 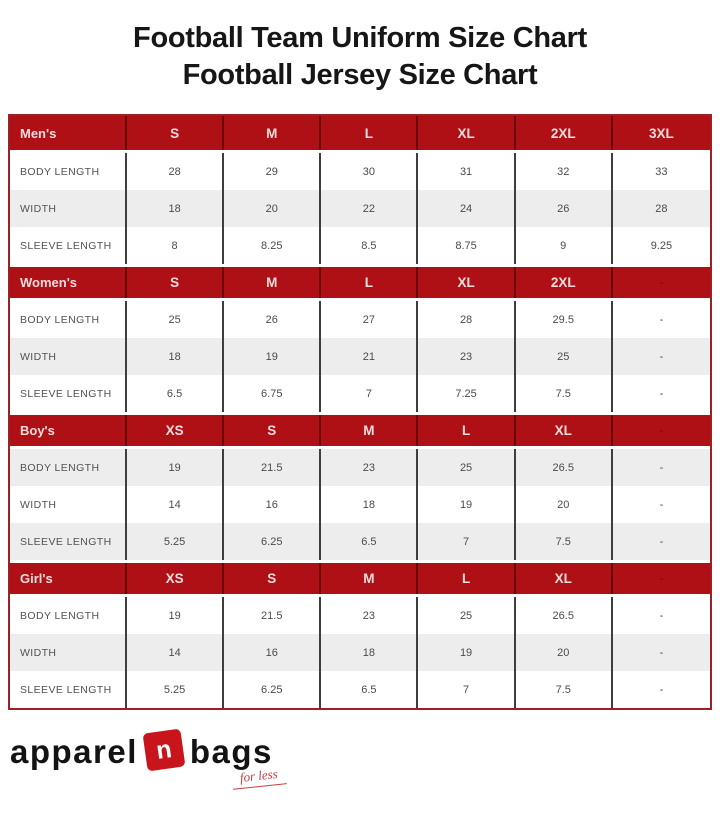 I want to click on section-group-label-mens: Men's, so click(x=68, y=133).